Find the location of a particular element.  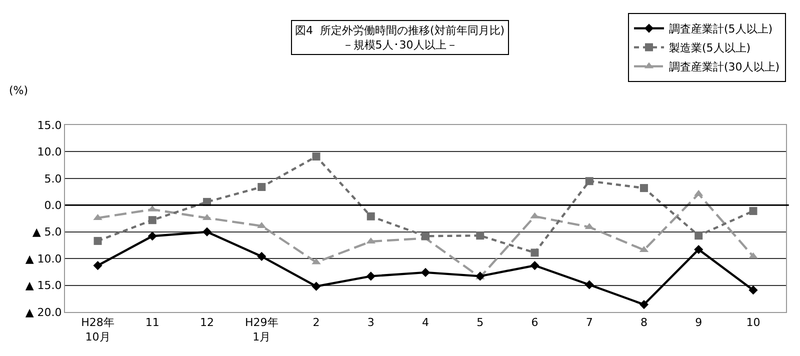

x-tick-label: 12 is located at coordinates (207, 323).